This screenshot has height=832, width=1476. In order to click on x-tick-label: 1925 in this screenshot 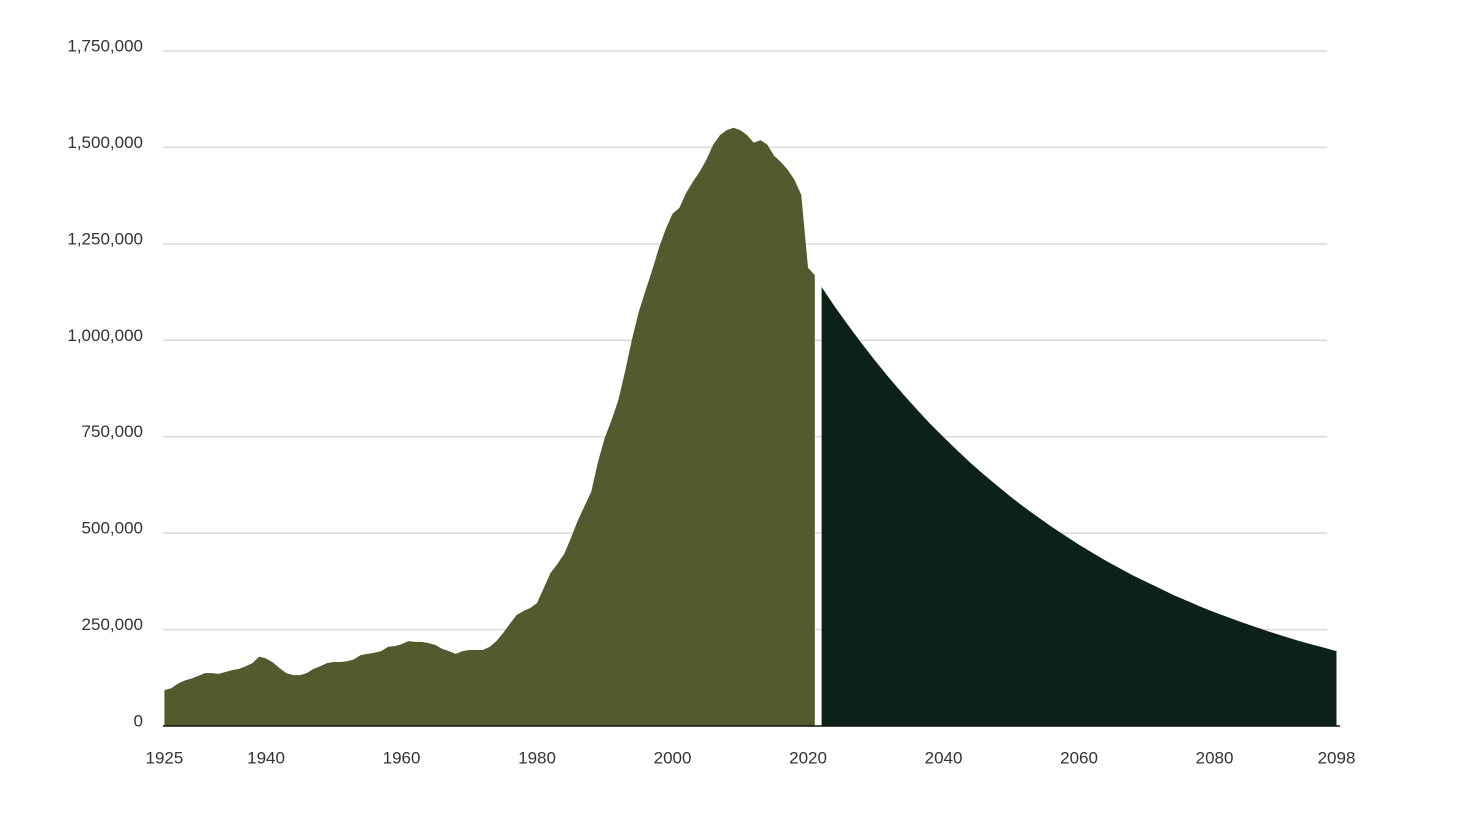, I will do `click(164, 757)`.